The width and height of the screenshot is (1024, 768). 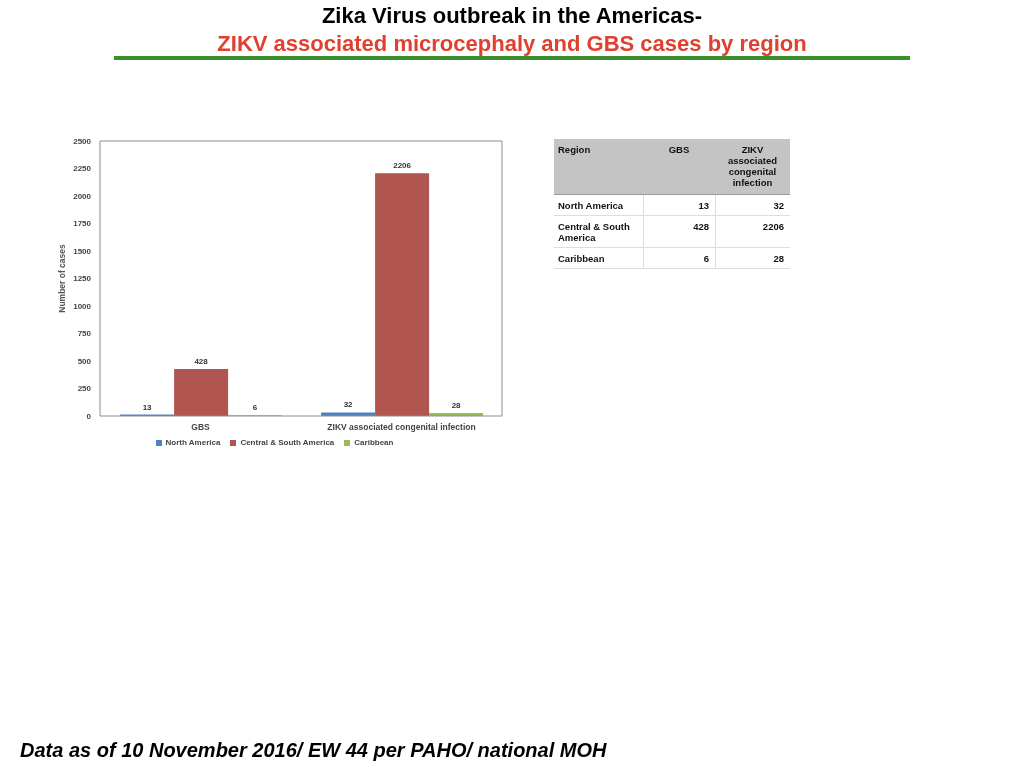 What do you see at coordinates (591, 205) in the screenshot?
I see `y-tick-label: North America` at bounding box center [591, 205].